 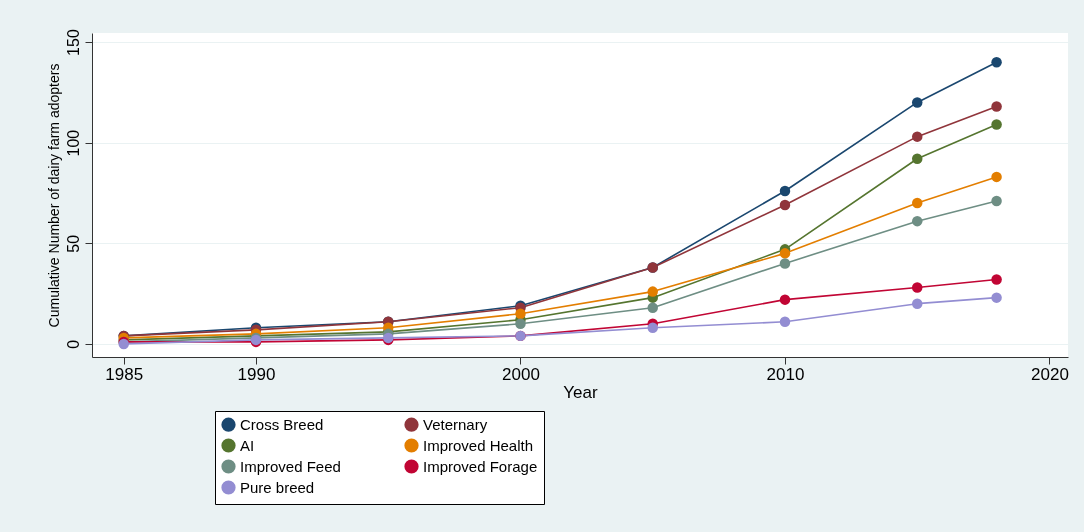 What do you see at coordinates (282, 424) in the screenshot?
I see `legend-label: Cross Breed` at bounding box center [282, 424].